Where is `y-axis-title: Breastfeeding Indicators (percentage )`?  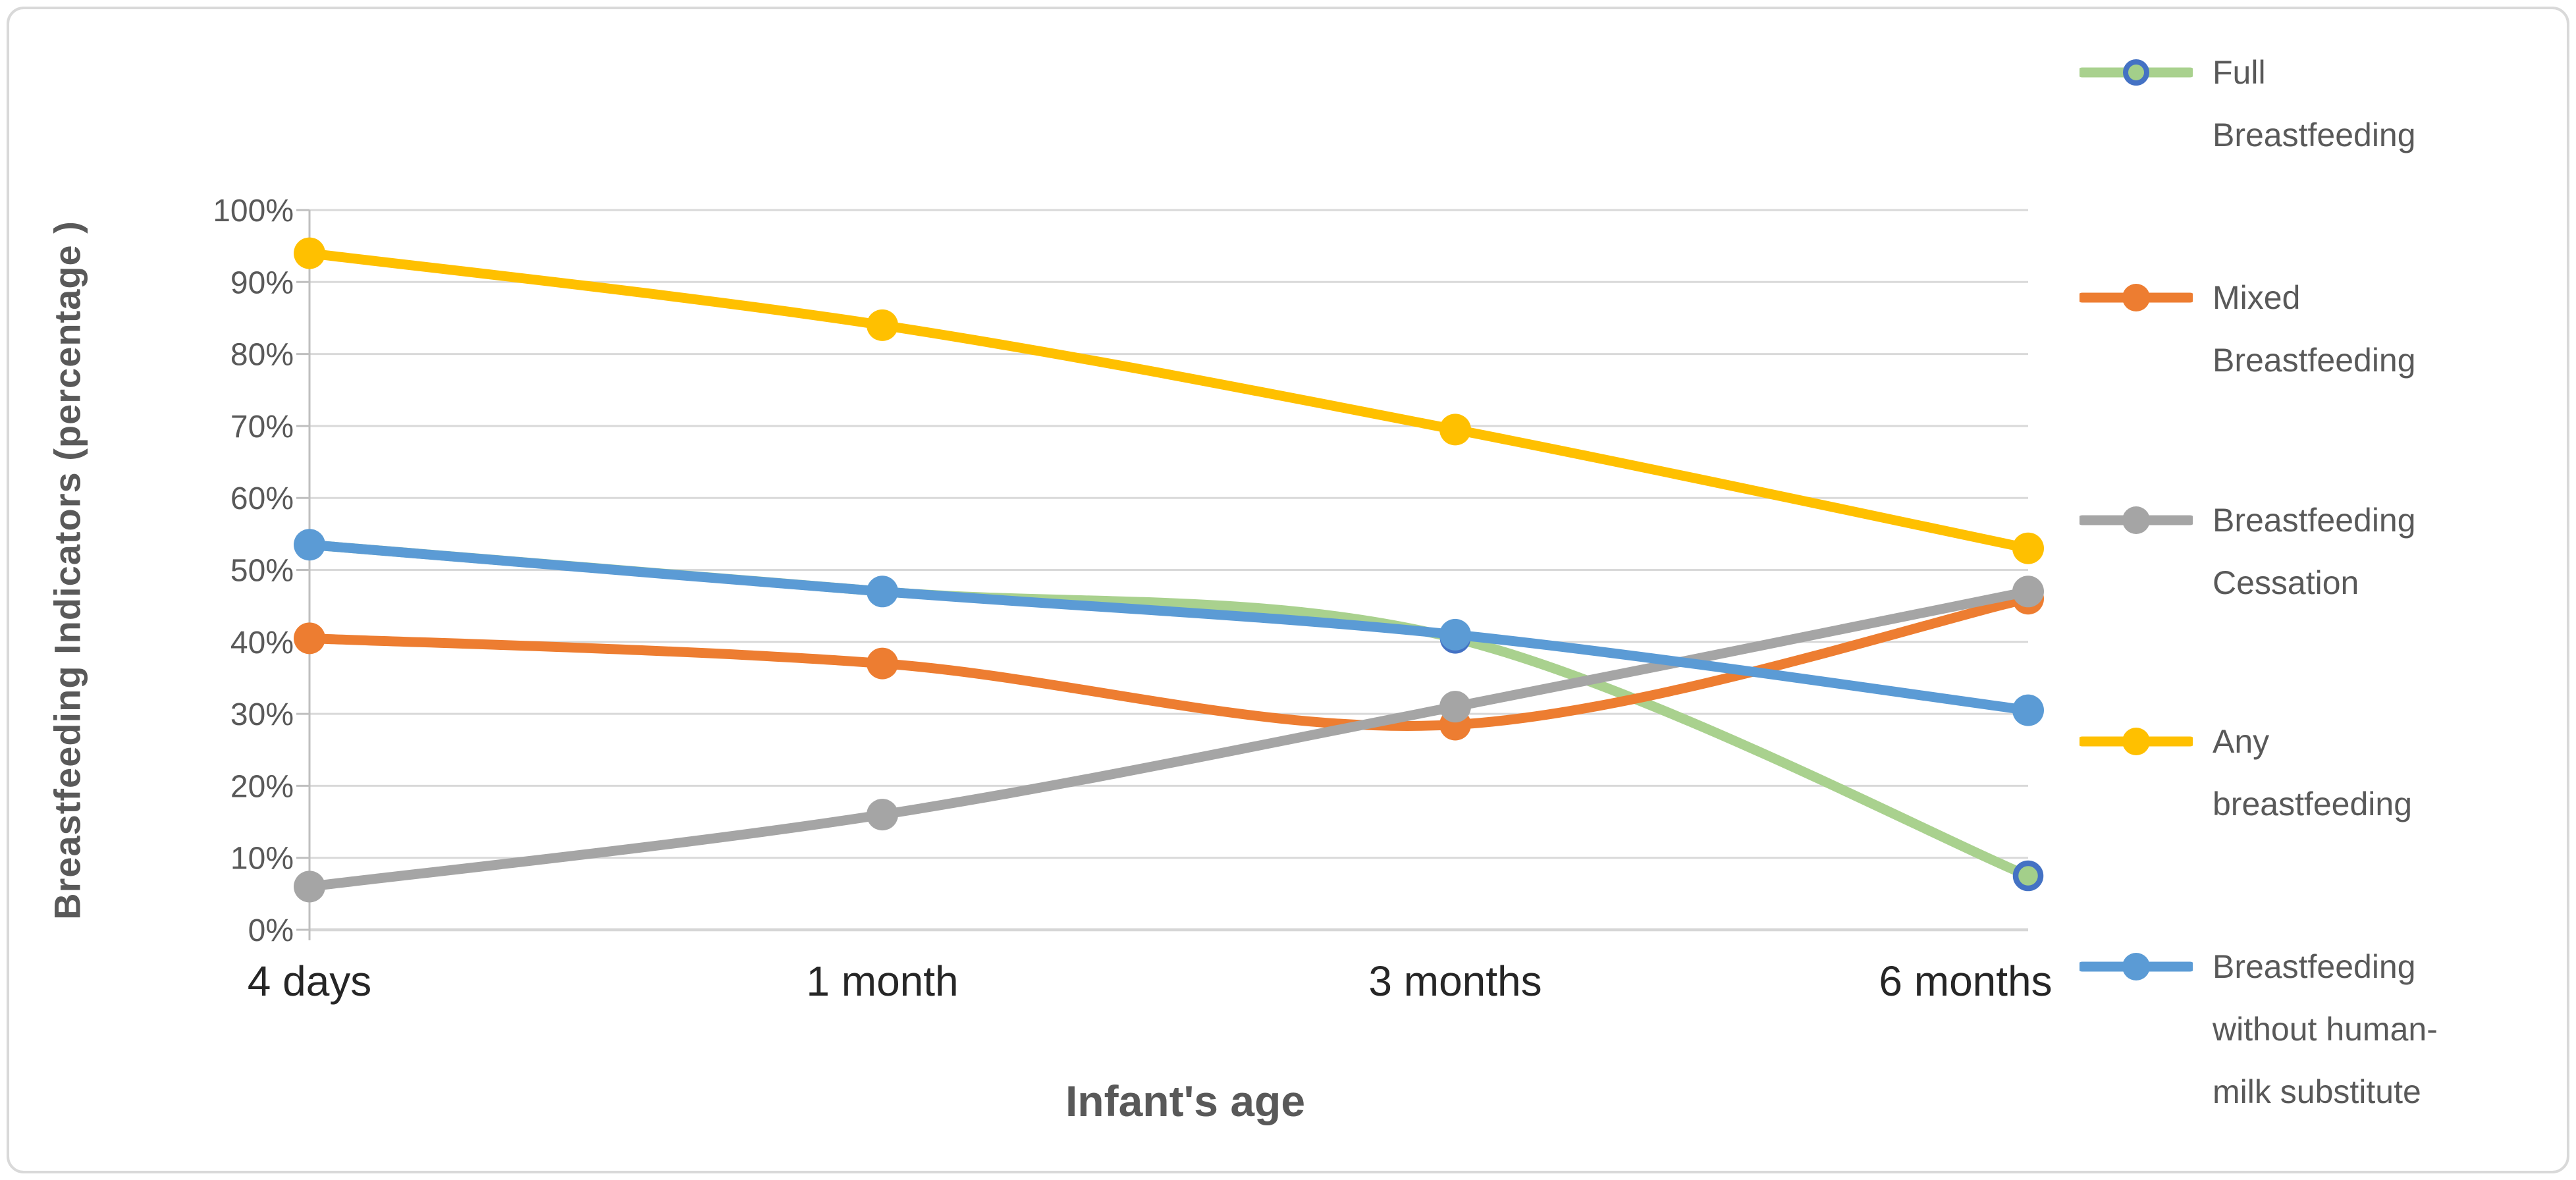
y-axis-title: Breastfeeding Indicators (percentage ) is located at coordinates (67, 570).